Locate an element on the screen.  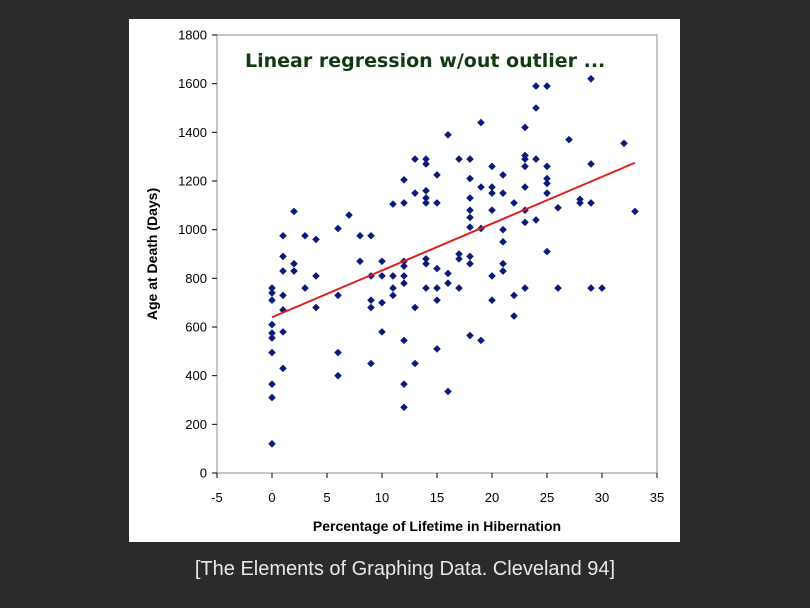
y-tick-label: 800 is located at coordinates (196, 278).